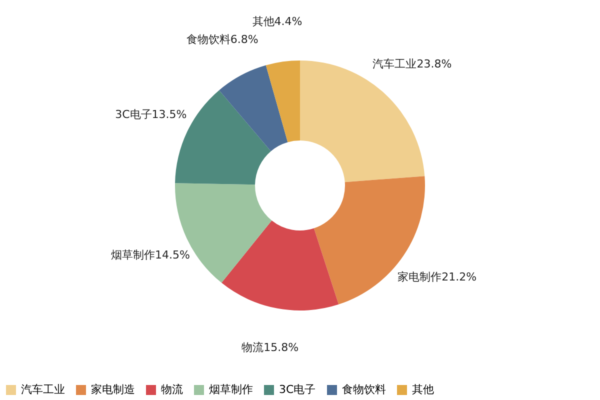  What do you see at coordinates (113, 389) in the screenshot?
I see `legend-label: 家电制造` at bounding box center [113, 389].